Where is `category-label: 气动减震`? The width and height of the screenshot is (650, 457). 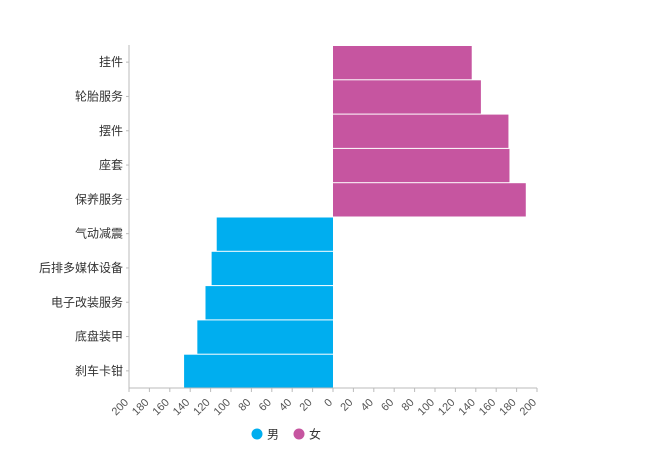 category-label: 气动减震 is located at coordinates (99, 233).